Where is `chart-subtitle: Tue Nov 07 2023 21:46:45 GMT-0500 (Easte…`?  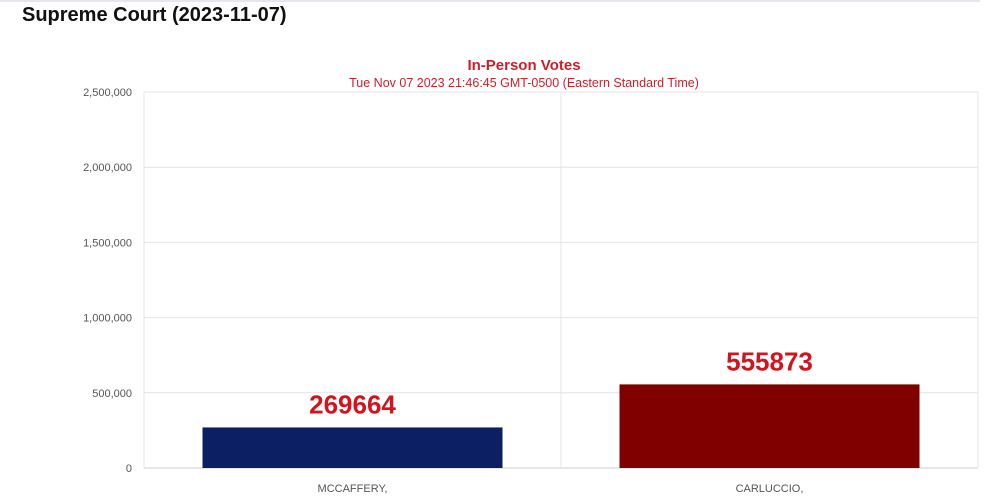
chart-subtitle: Tue Nov 07 2023 21:46:45 GMT-0500 (Easte… is located at coordinates (524, 83).